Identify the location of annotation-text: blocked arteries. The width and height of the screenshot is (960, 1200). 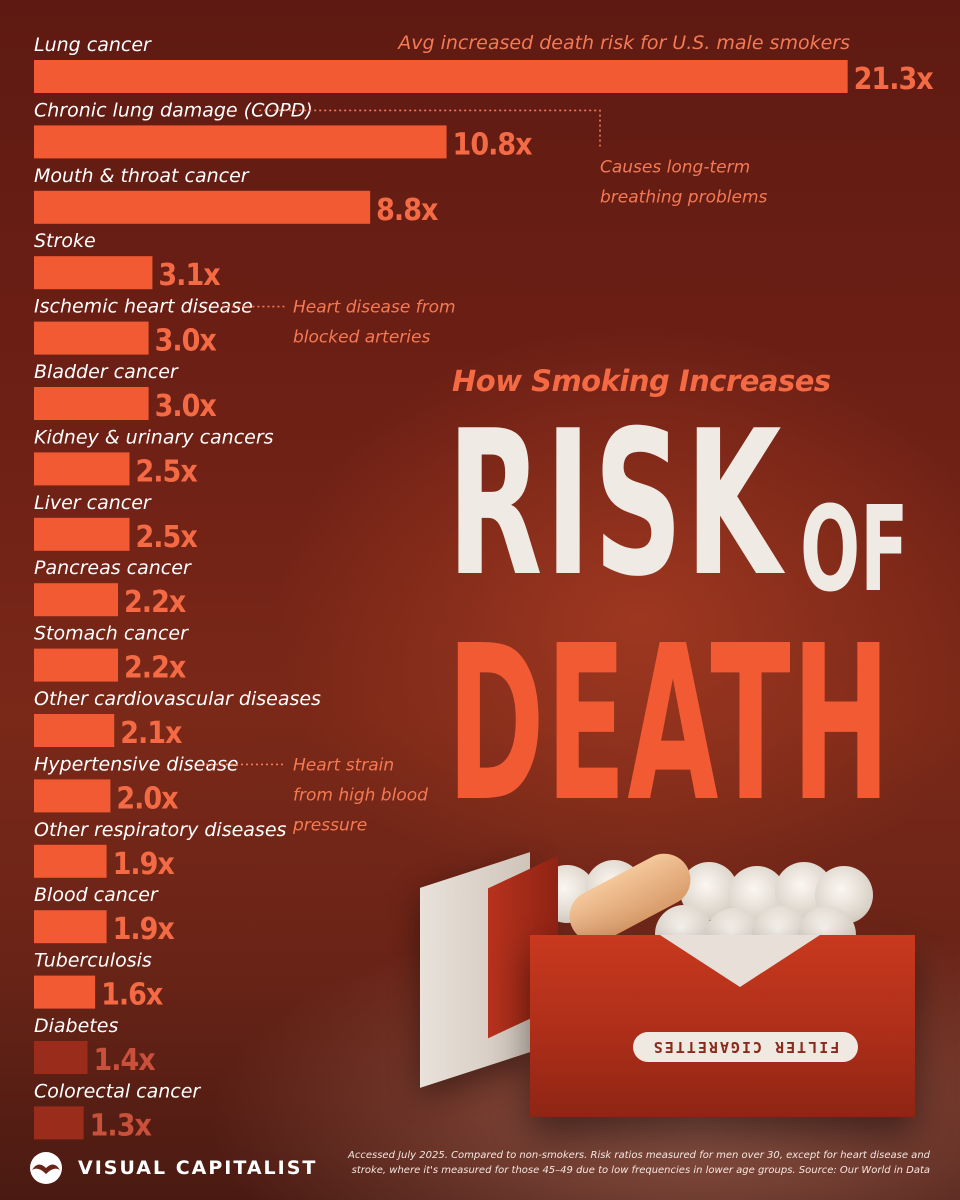
(361, 338).